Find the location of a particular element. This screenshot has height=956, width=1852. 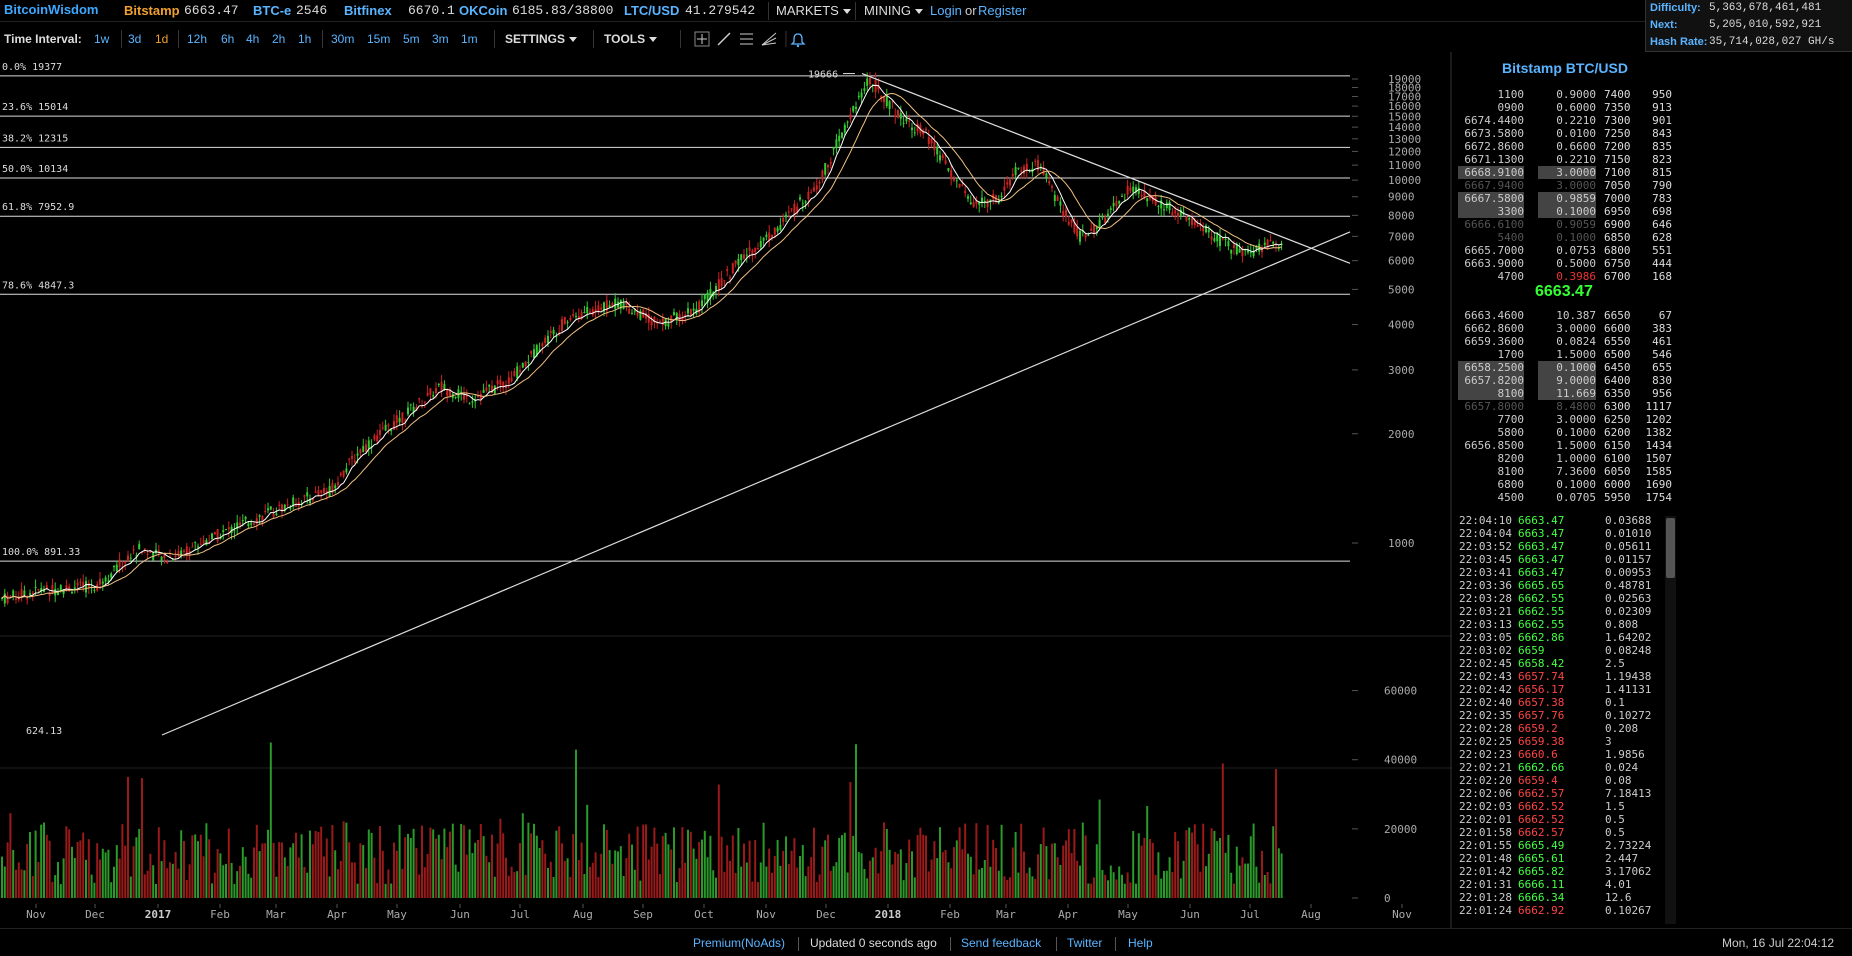

interval-2h: 2h is located at coordinates (279, 39).